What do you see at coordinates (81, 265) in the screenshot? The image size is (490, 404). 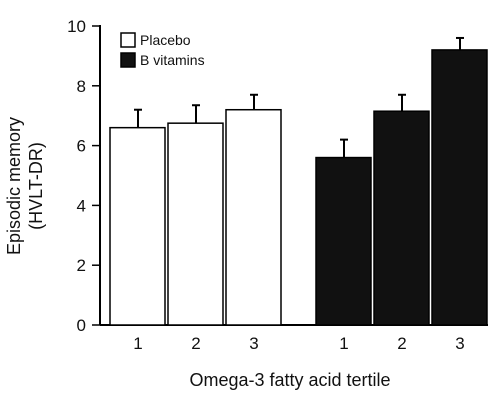 I see `y-tick-label: 2` at bounding box center [81, 265].